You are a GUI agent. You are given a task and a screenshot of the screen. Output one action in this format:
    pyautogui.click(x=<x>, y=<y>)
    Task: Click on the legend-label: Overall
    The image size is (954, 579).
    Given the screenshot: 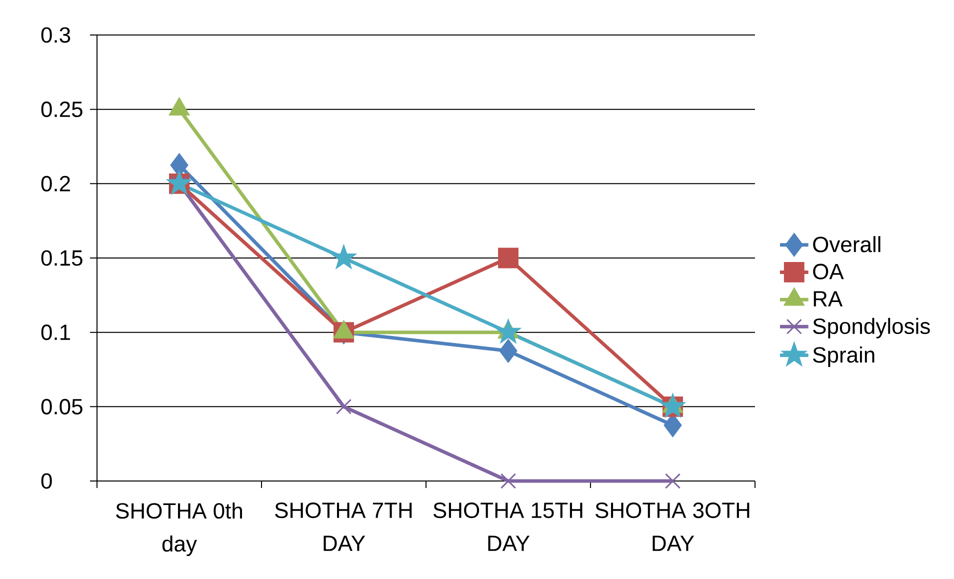 What is the action you would take?
    pyautogui.click(x=846, y=244)
    